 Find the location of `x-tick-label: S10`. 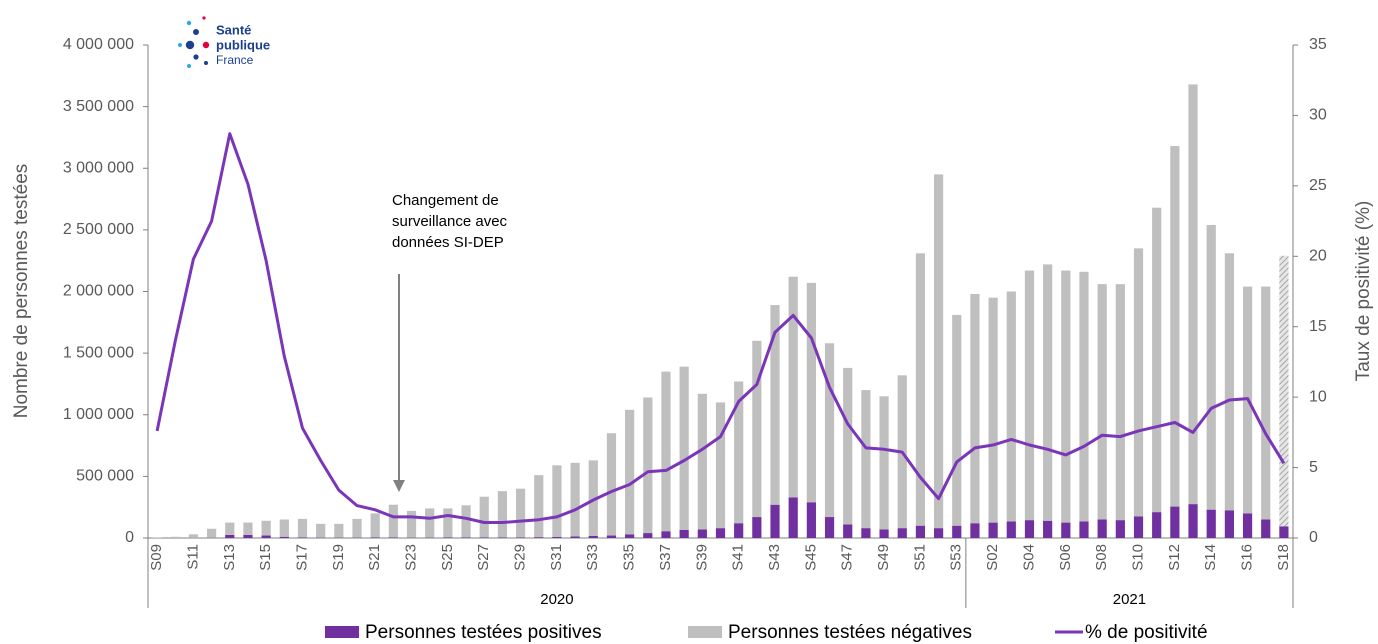

x-tick-label: S10 is located at coordinates (1137, 557).